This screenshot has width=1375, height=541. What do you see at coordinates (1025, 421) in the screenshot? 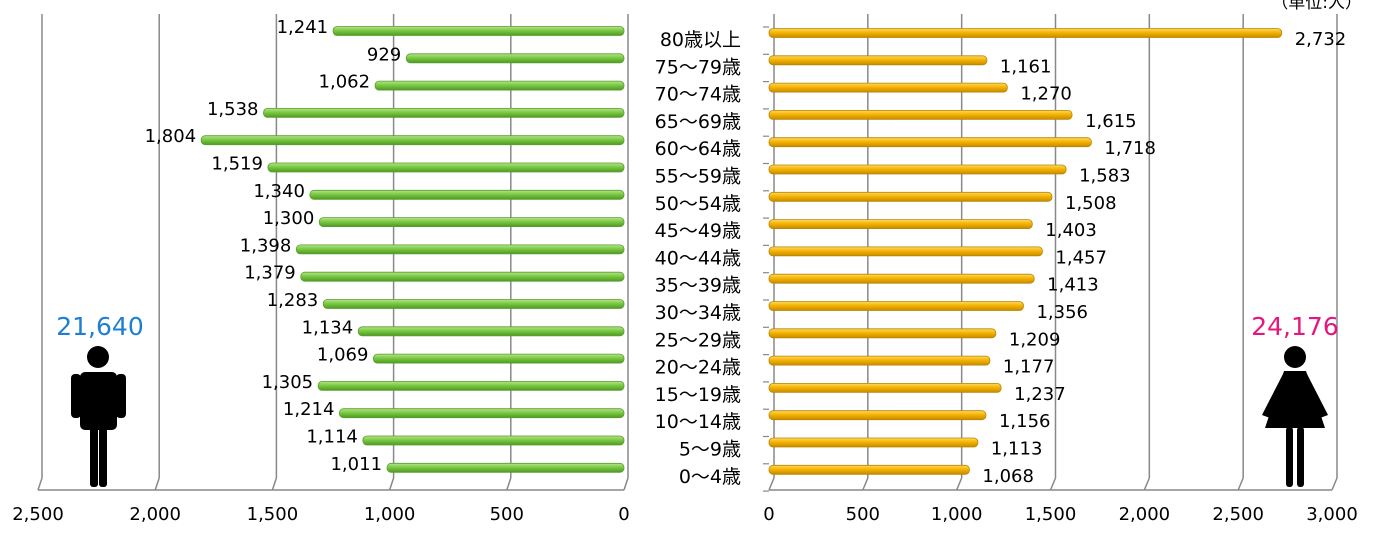
I see `female-data-label: 1,156` at bounding box center [1025, 421].